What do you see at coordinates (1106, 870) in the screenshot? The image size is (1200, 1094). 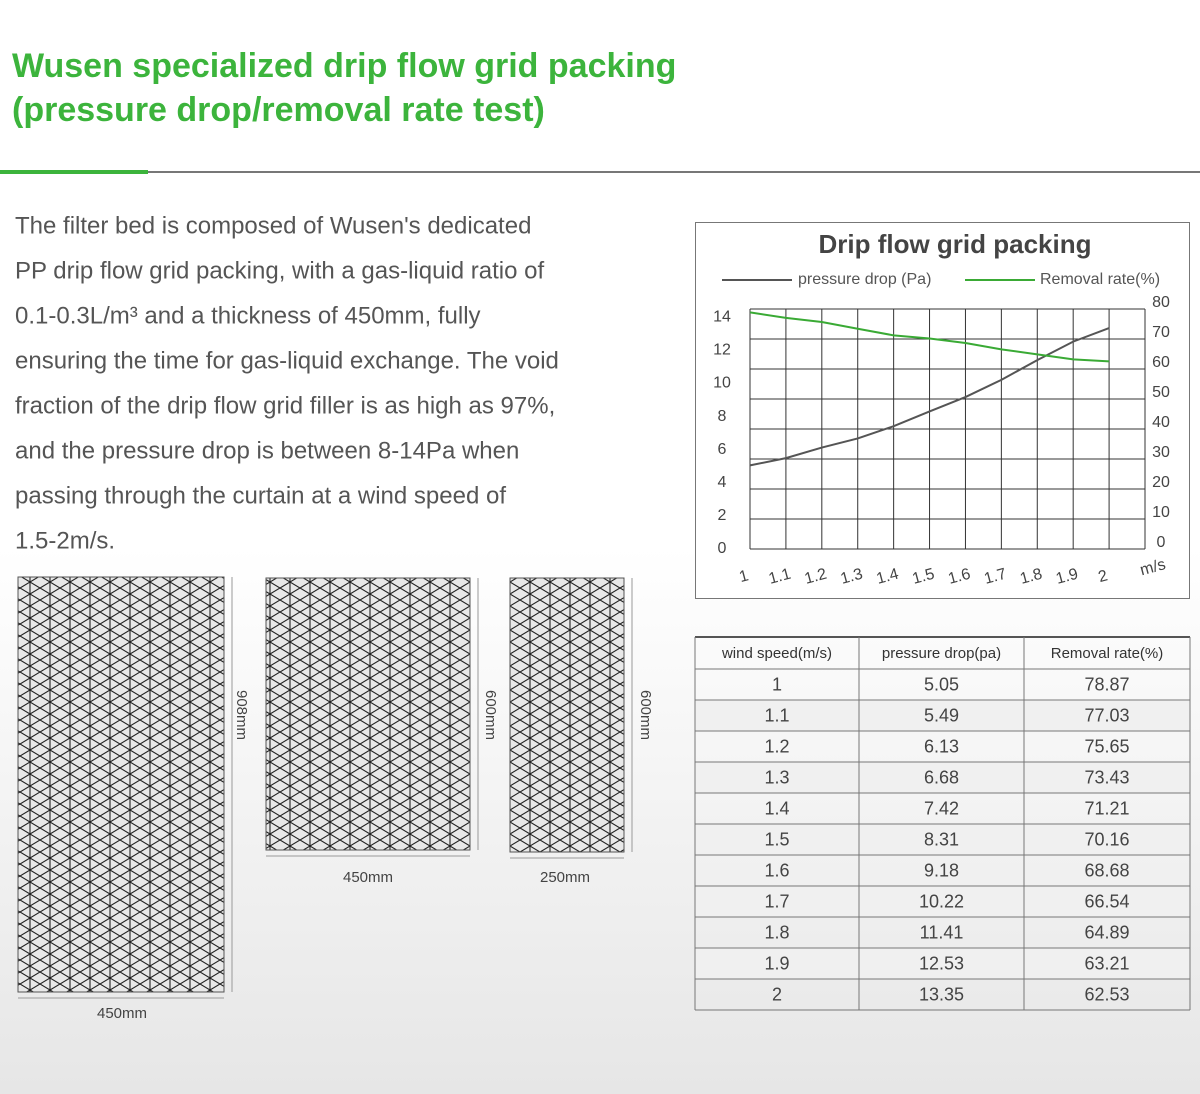 I see `table-cell: 68.68` at bounding box center [1106, 870].